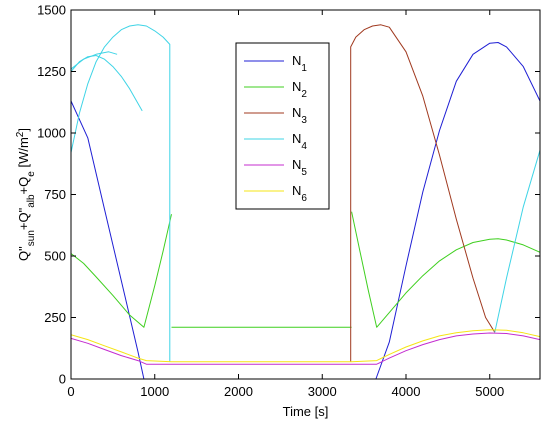  What do you see at coordinates (299, 167) in the screenshot?
I see `legend-label-n5: N5` at bounding box center [299, 167].